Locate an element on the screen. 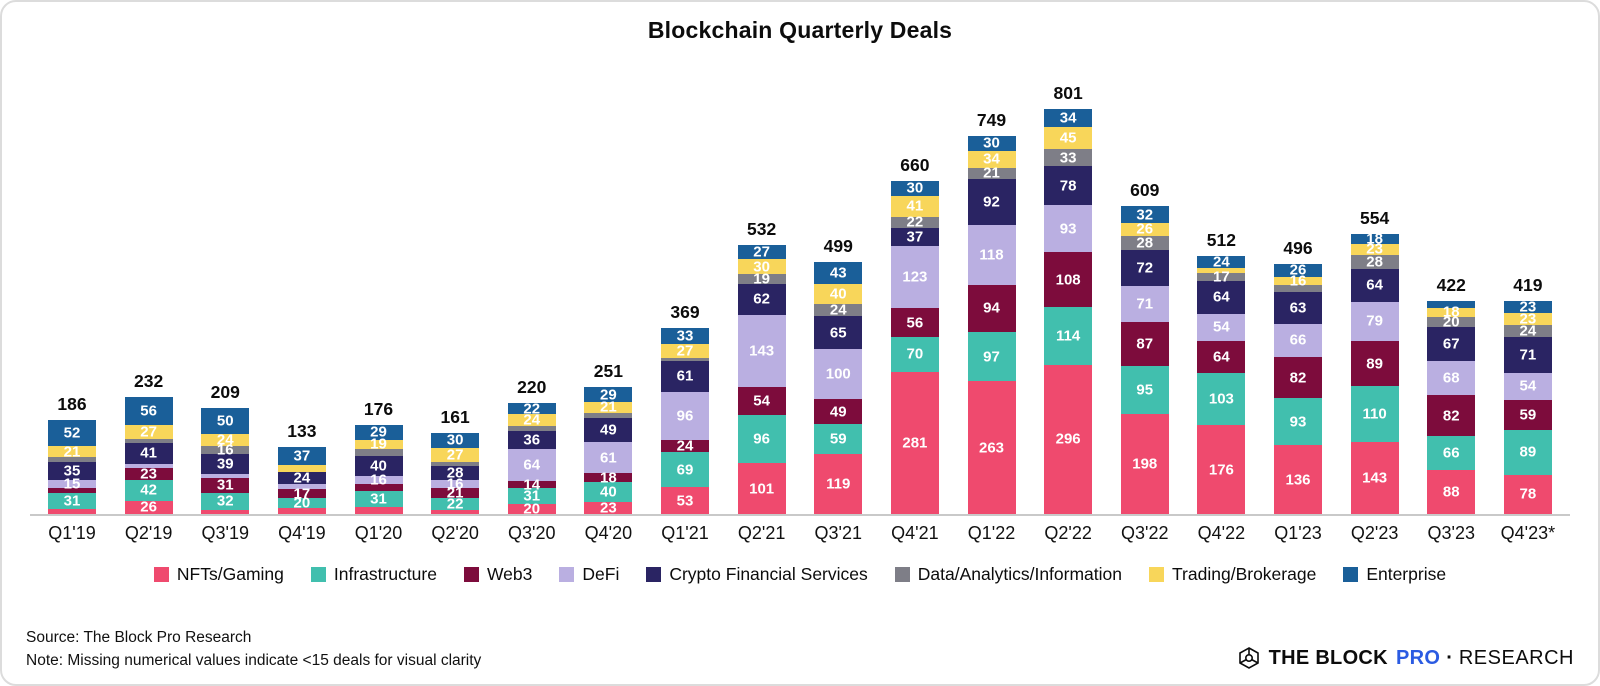 The image size is (1600, 686). segment-web3: 18 is located at coordinates (608, 477).